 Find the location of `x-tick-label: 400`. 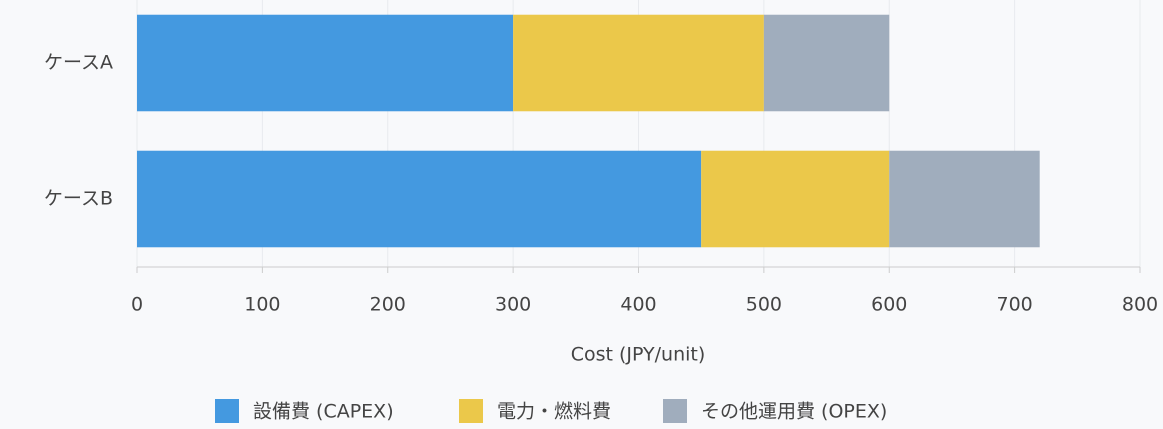

x-tick-label: 400 is located at coordinates (638, 305).